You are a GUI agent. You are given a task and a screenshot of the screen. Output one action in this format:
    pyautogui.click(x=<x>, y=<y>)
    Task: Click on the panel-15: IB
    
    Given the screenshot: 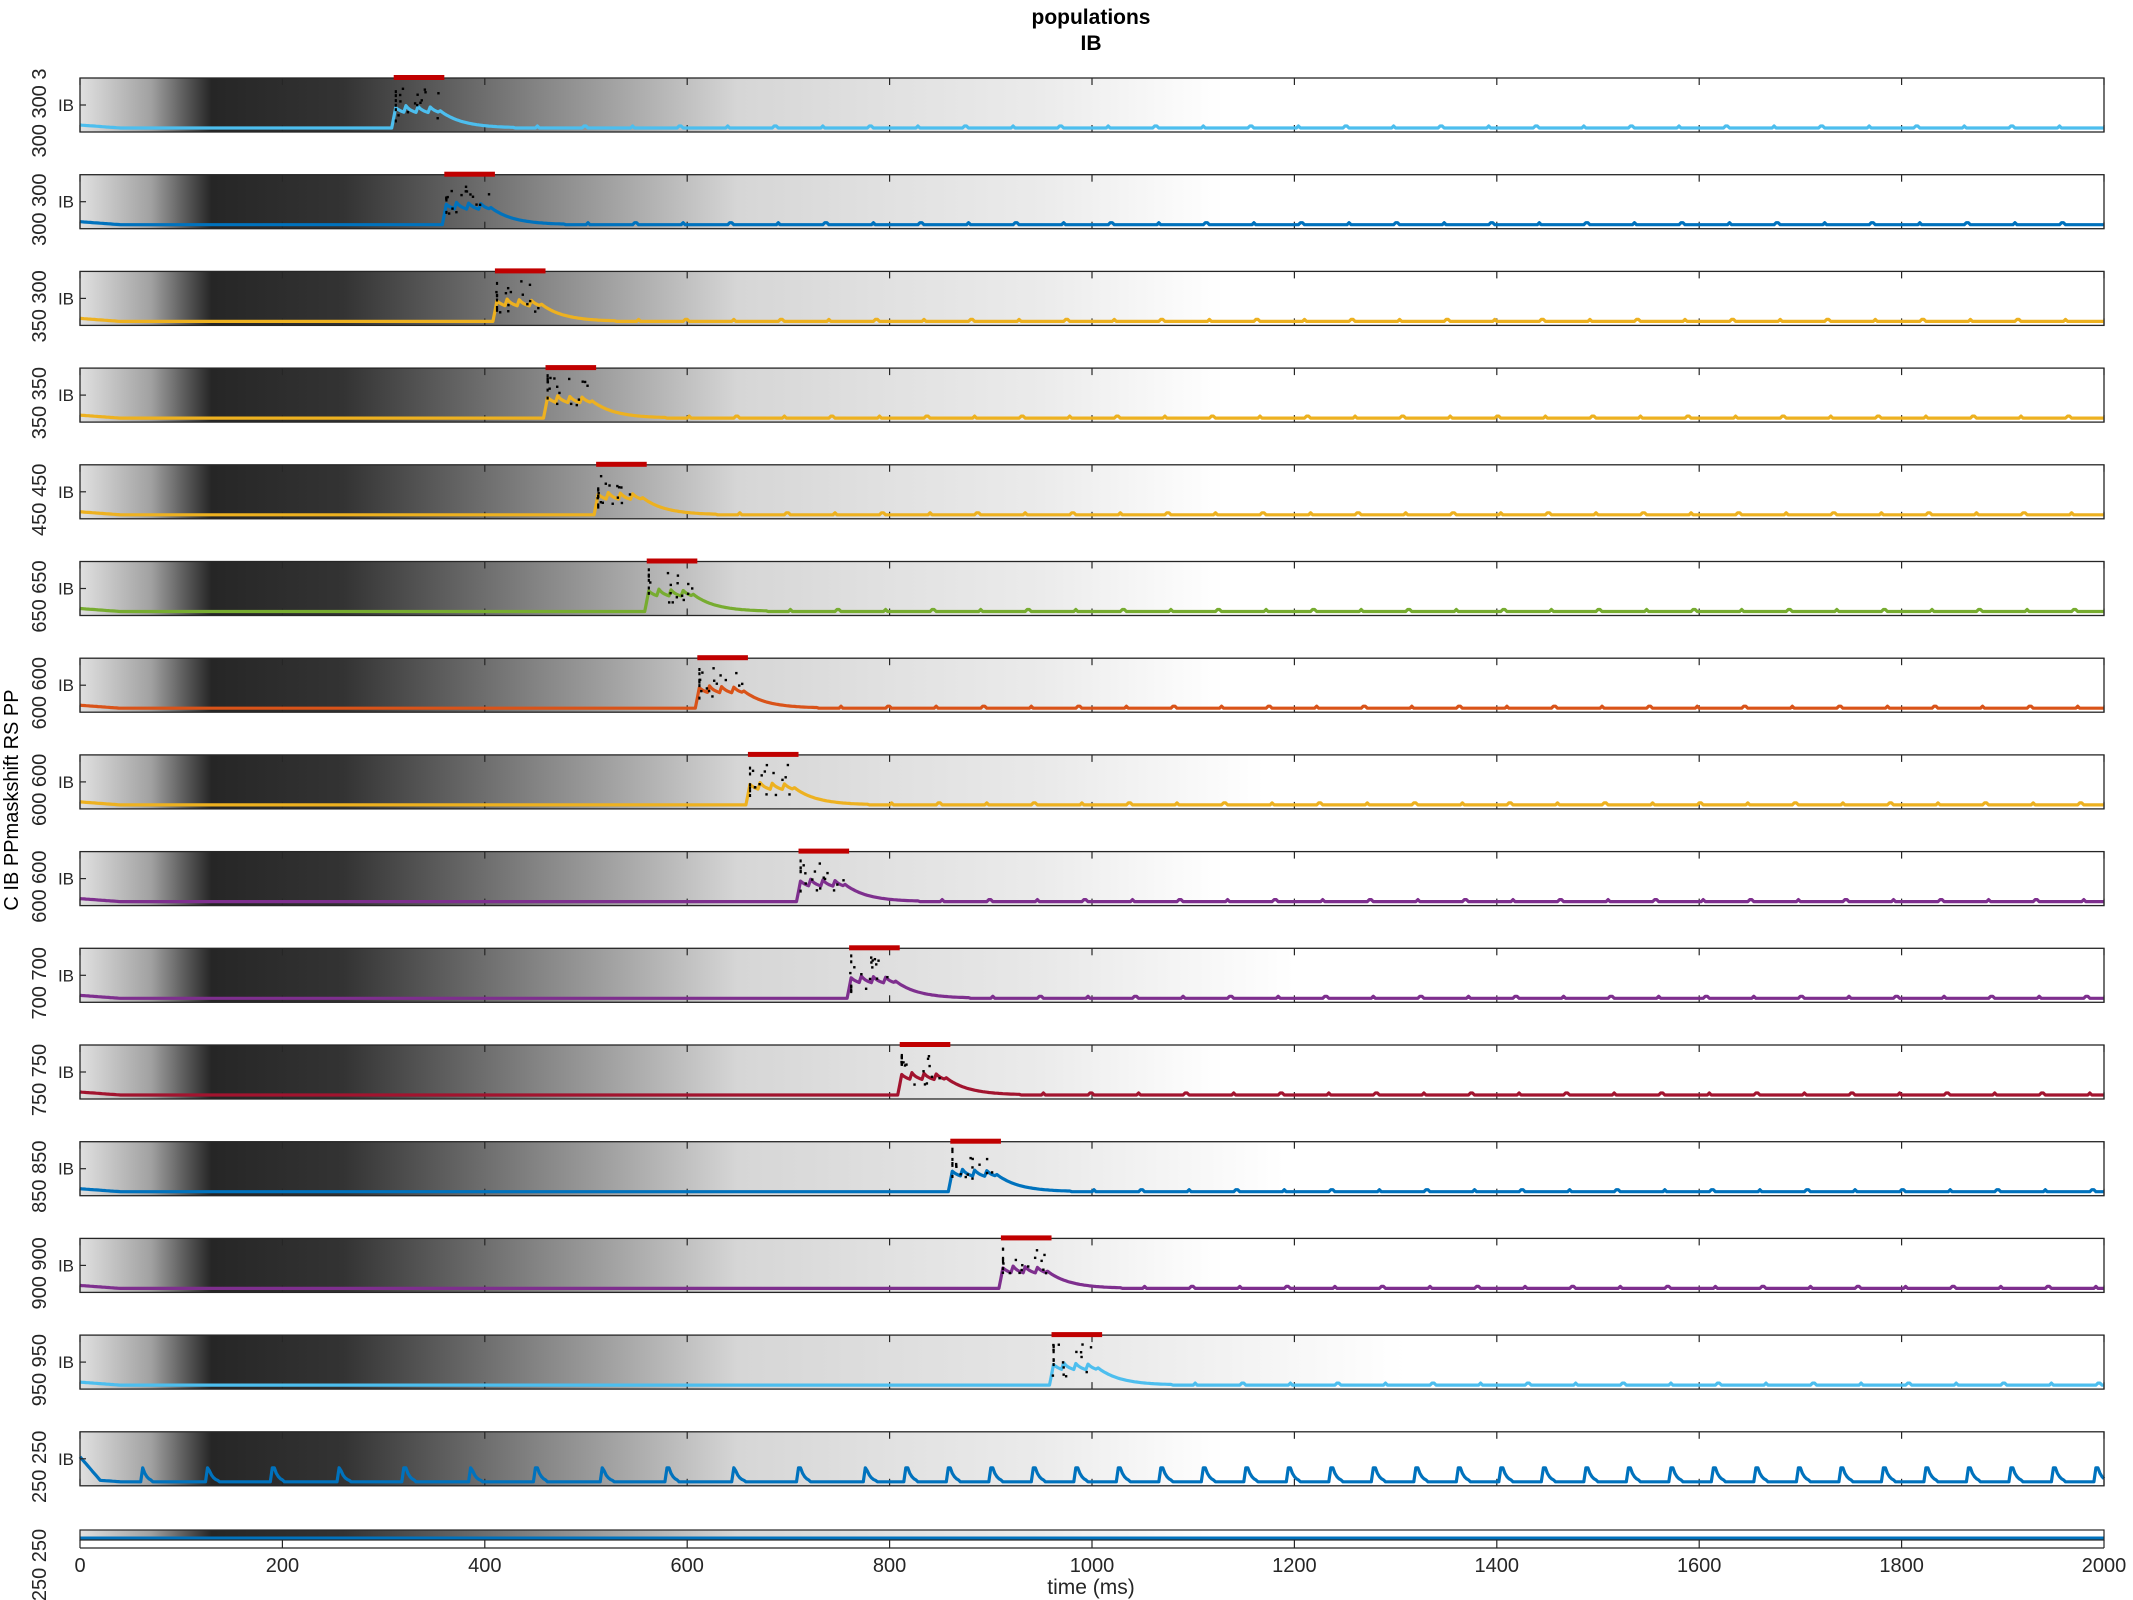 What is the action you would take?
    pyautogui.click(x=1082, y=1459)
    